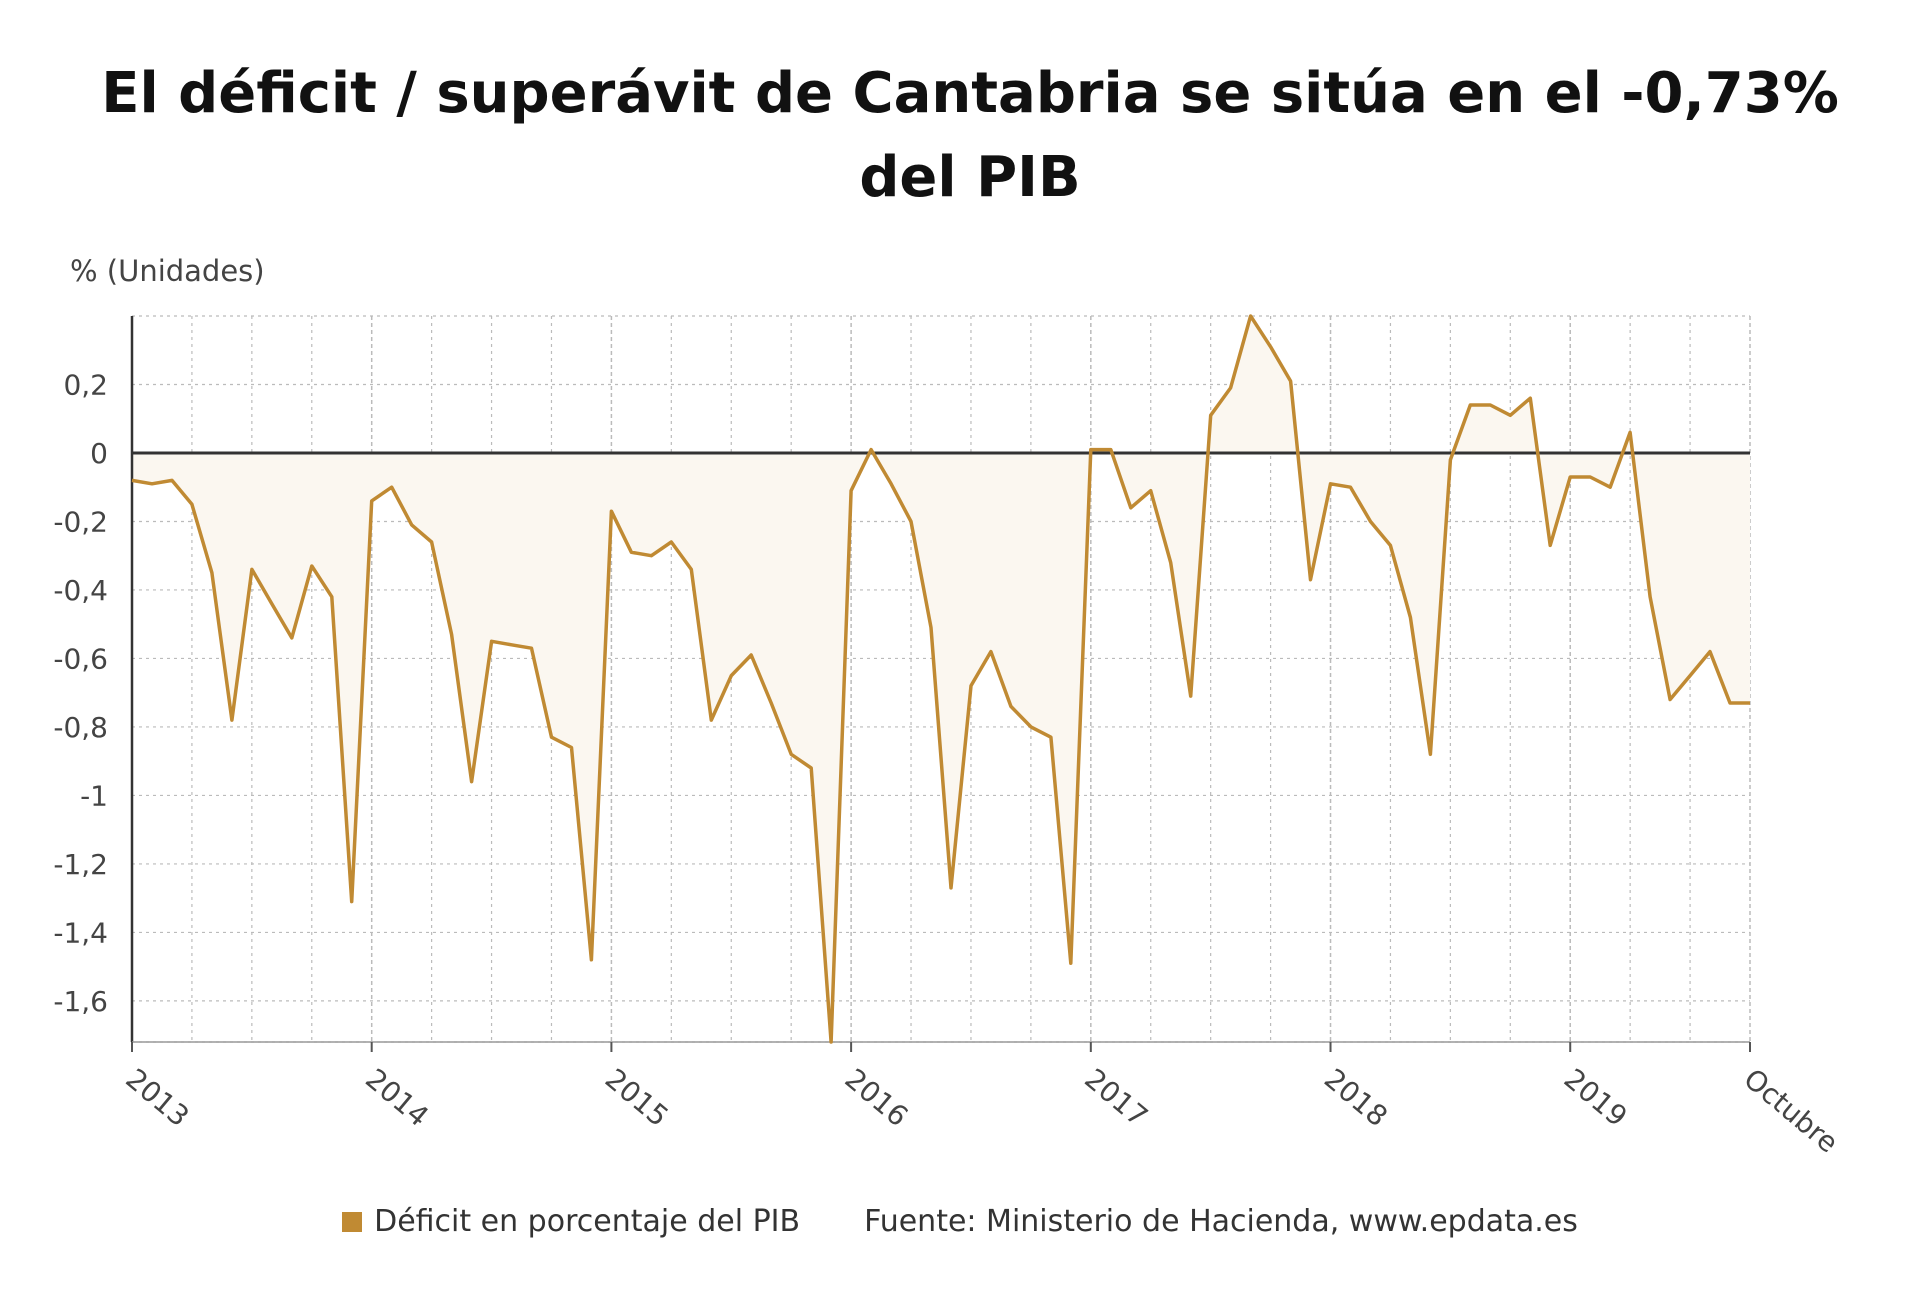 This screenshot has width=1920, height=1294. What do you see at coordinates (80, 521) in the screenshot?
I see `y-tick-label: -0,2` at bounding box center [80, 521].